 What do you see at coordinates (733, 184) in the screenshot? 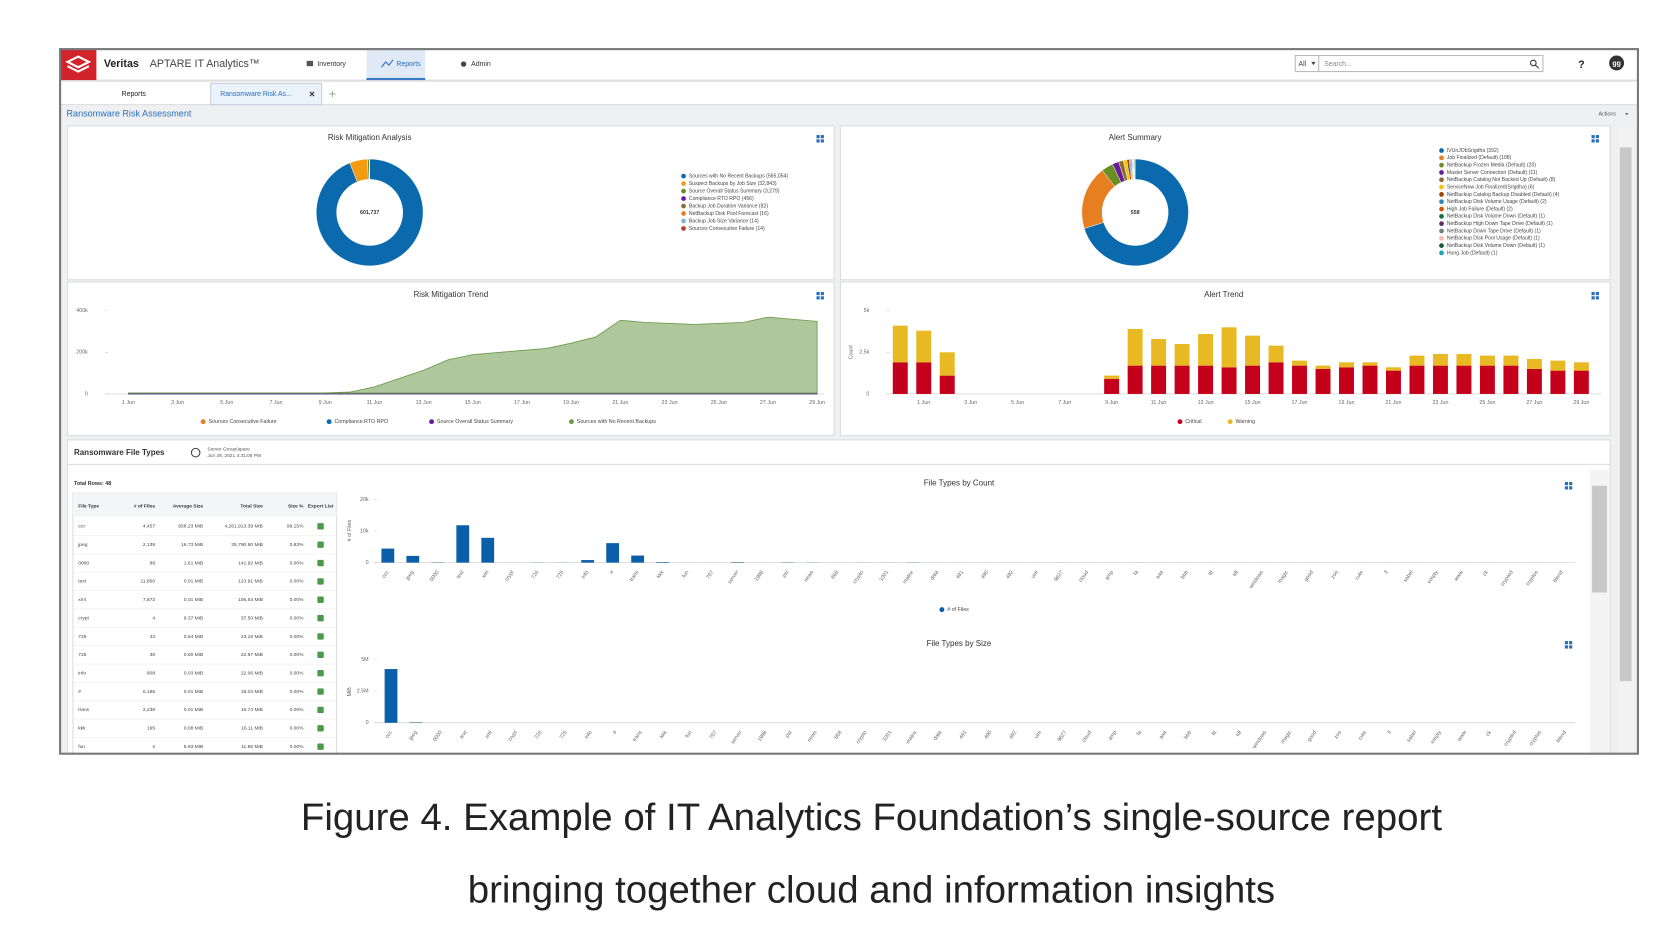
I see `legend-label: Suspect Backups by Job Size (32,843)` at bounding box center [733, 184].